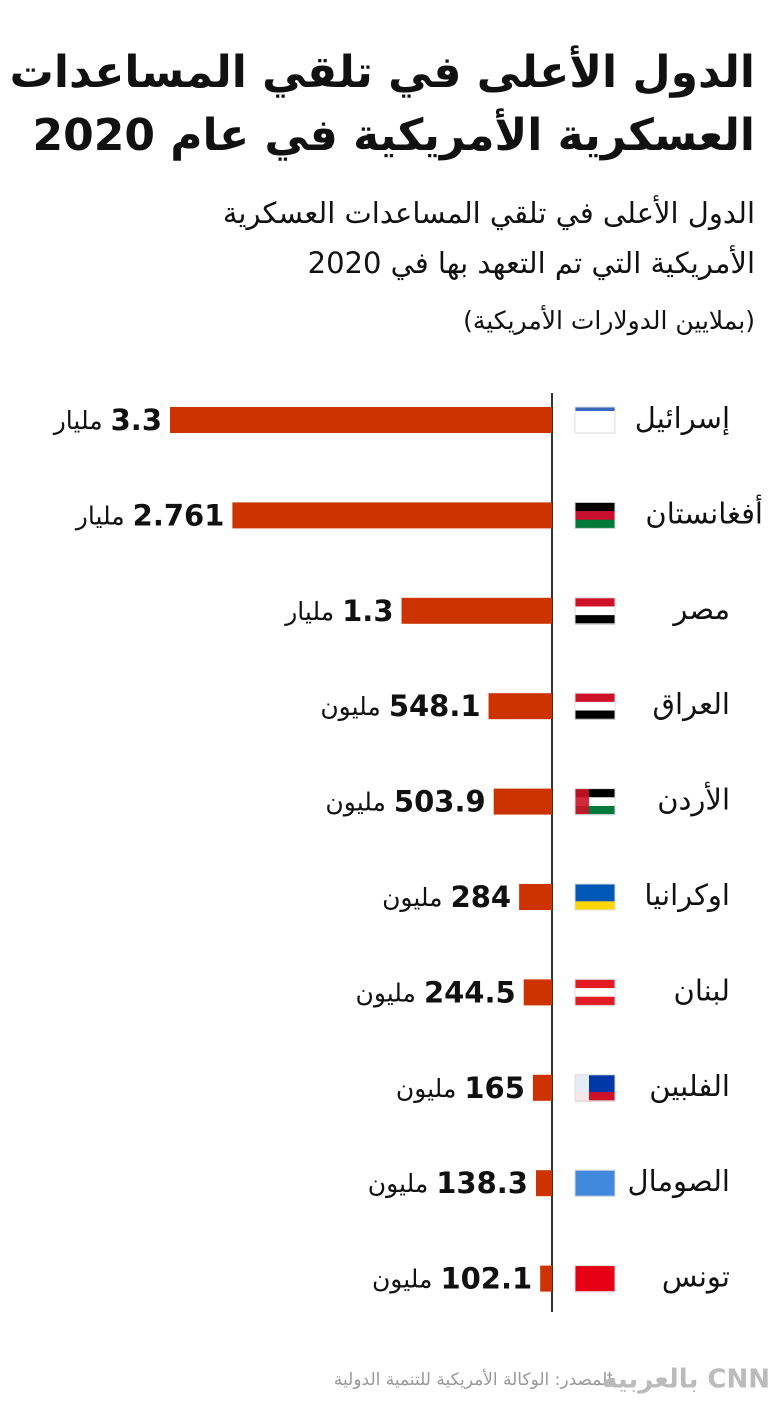 This screenshot has width=780, height=1419. Describe the element at coordinates (531, 262) in the screenshot. I see `subtitle: الأمريكية التي تم التعهد بها في 2020` at that location.